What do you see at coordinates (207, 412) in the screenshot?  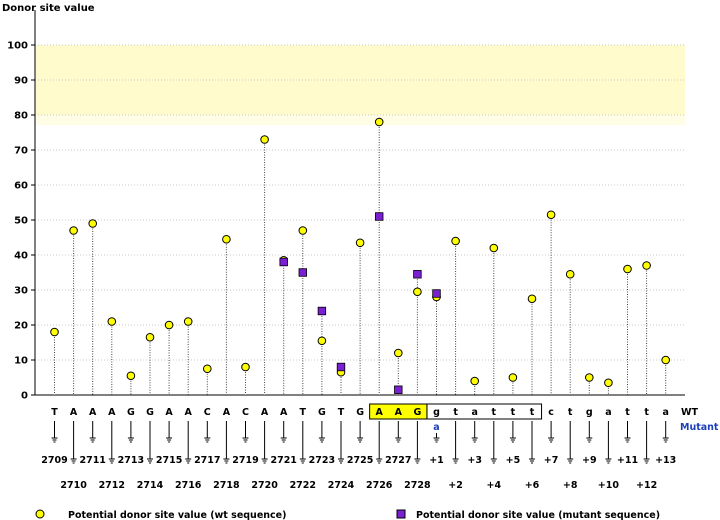 I see `base-letter: C` at bounding box center [207, 412].